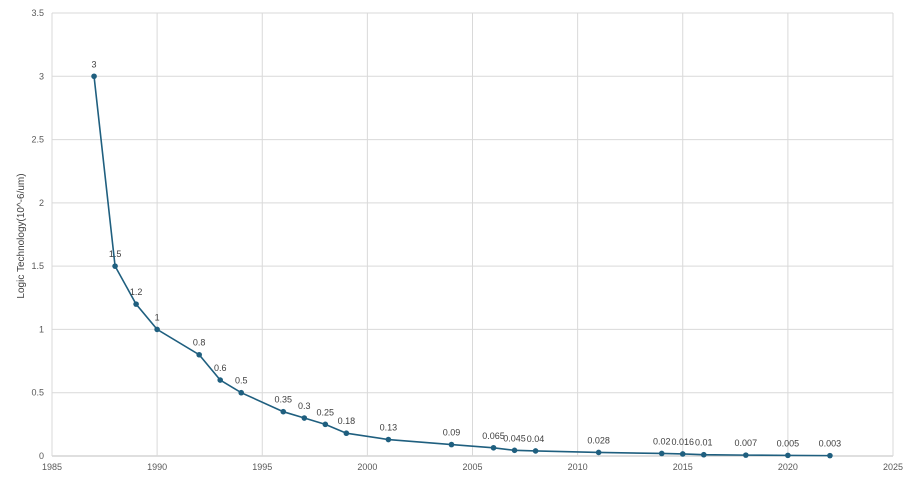 Image resolution: width=918 pixels, height=486 pixels. What do you see at coordinates (514, 438) in the screenshot?
I see `data-label: 0.045` at bounding box center [514, 438].